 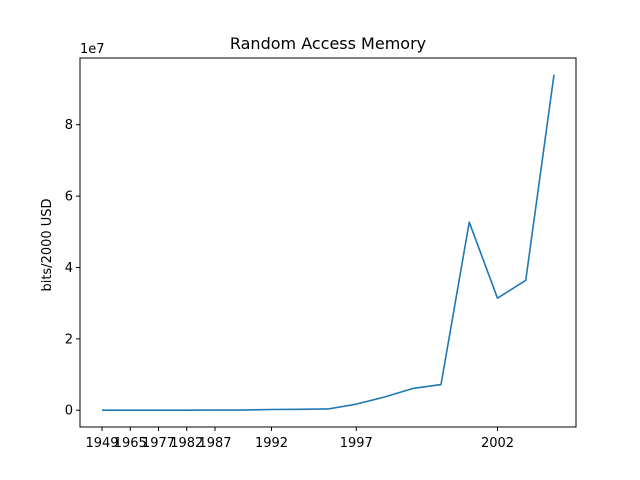 I want to click on x-tick-label: 1992, so click(x=271, y=443).